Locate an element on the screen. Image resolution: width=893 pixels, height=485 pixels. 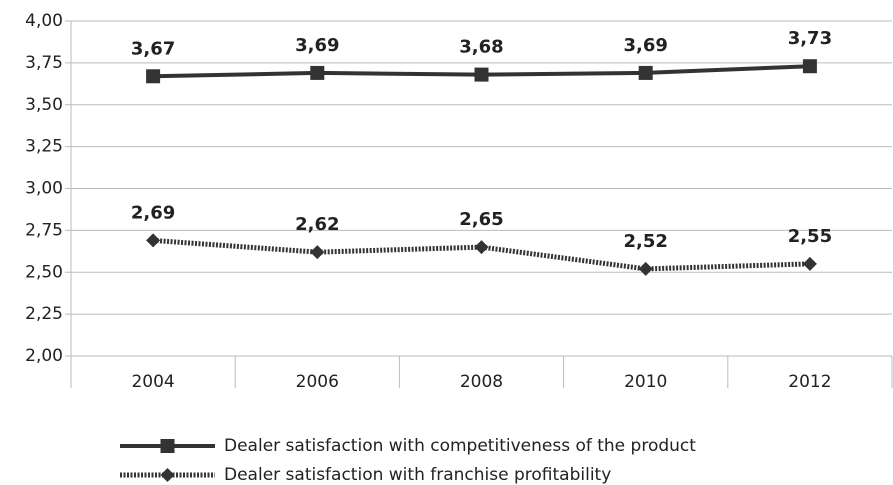
y-tick-label: 3,75 is located at coordinates (44, 63).